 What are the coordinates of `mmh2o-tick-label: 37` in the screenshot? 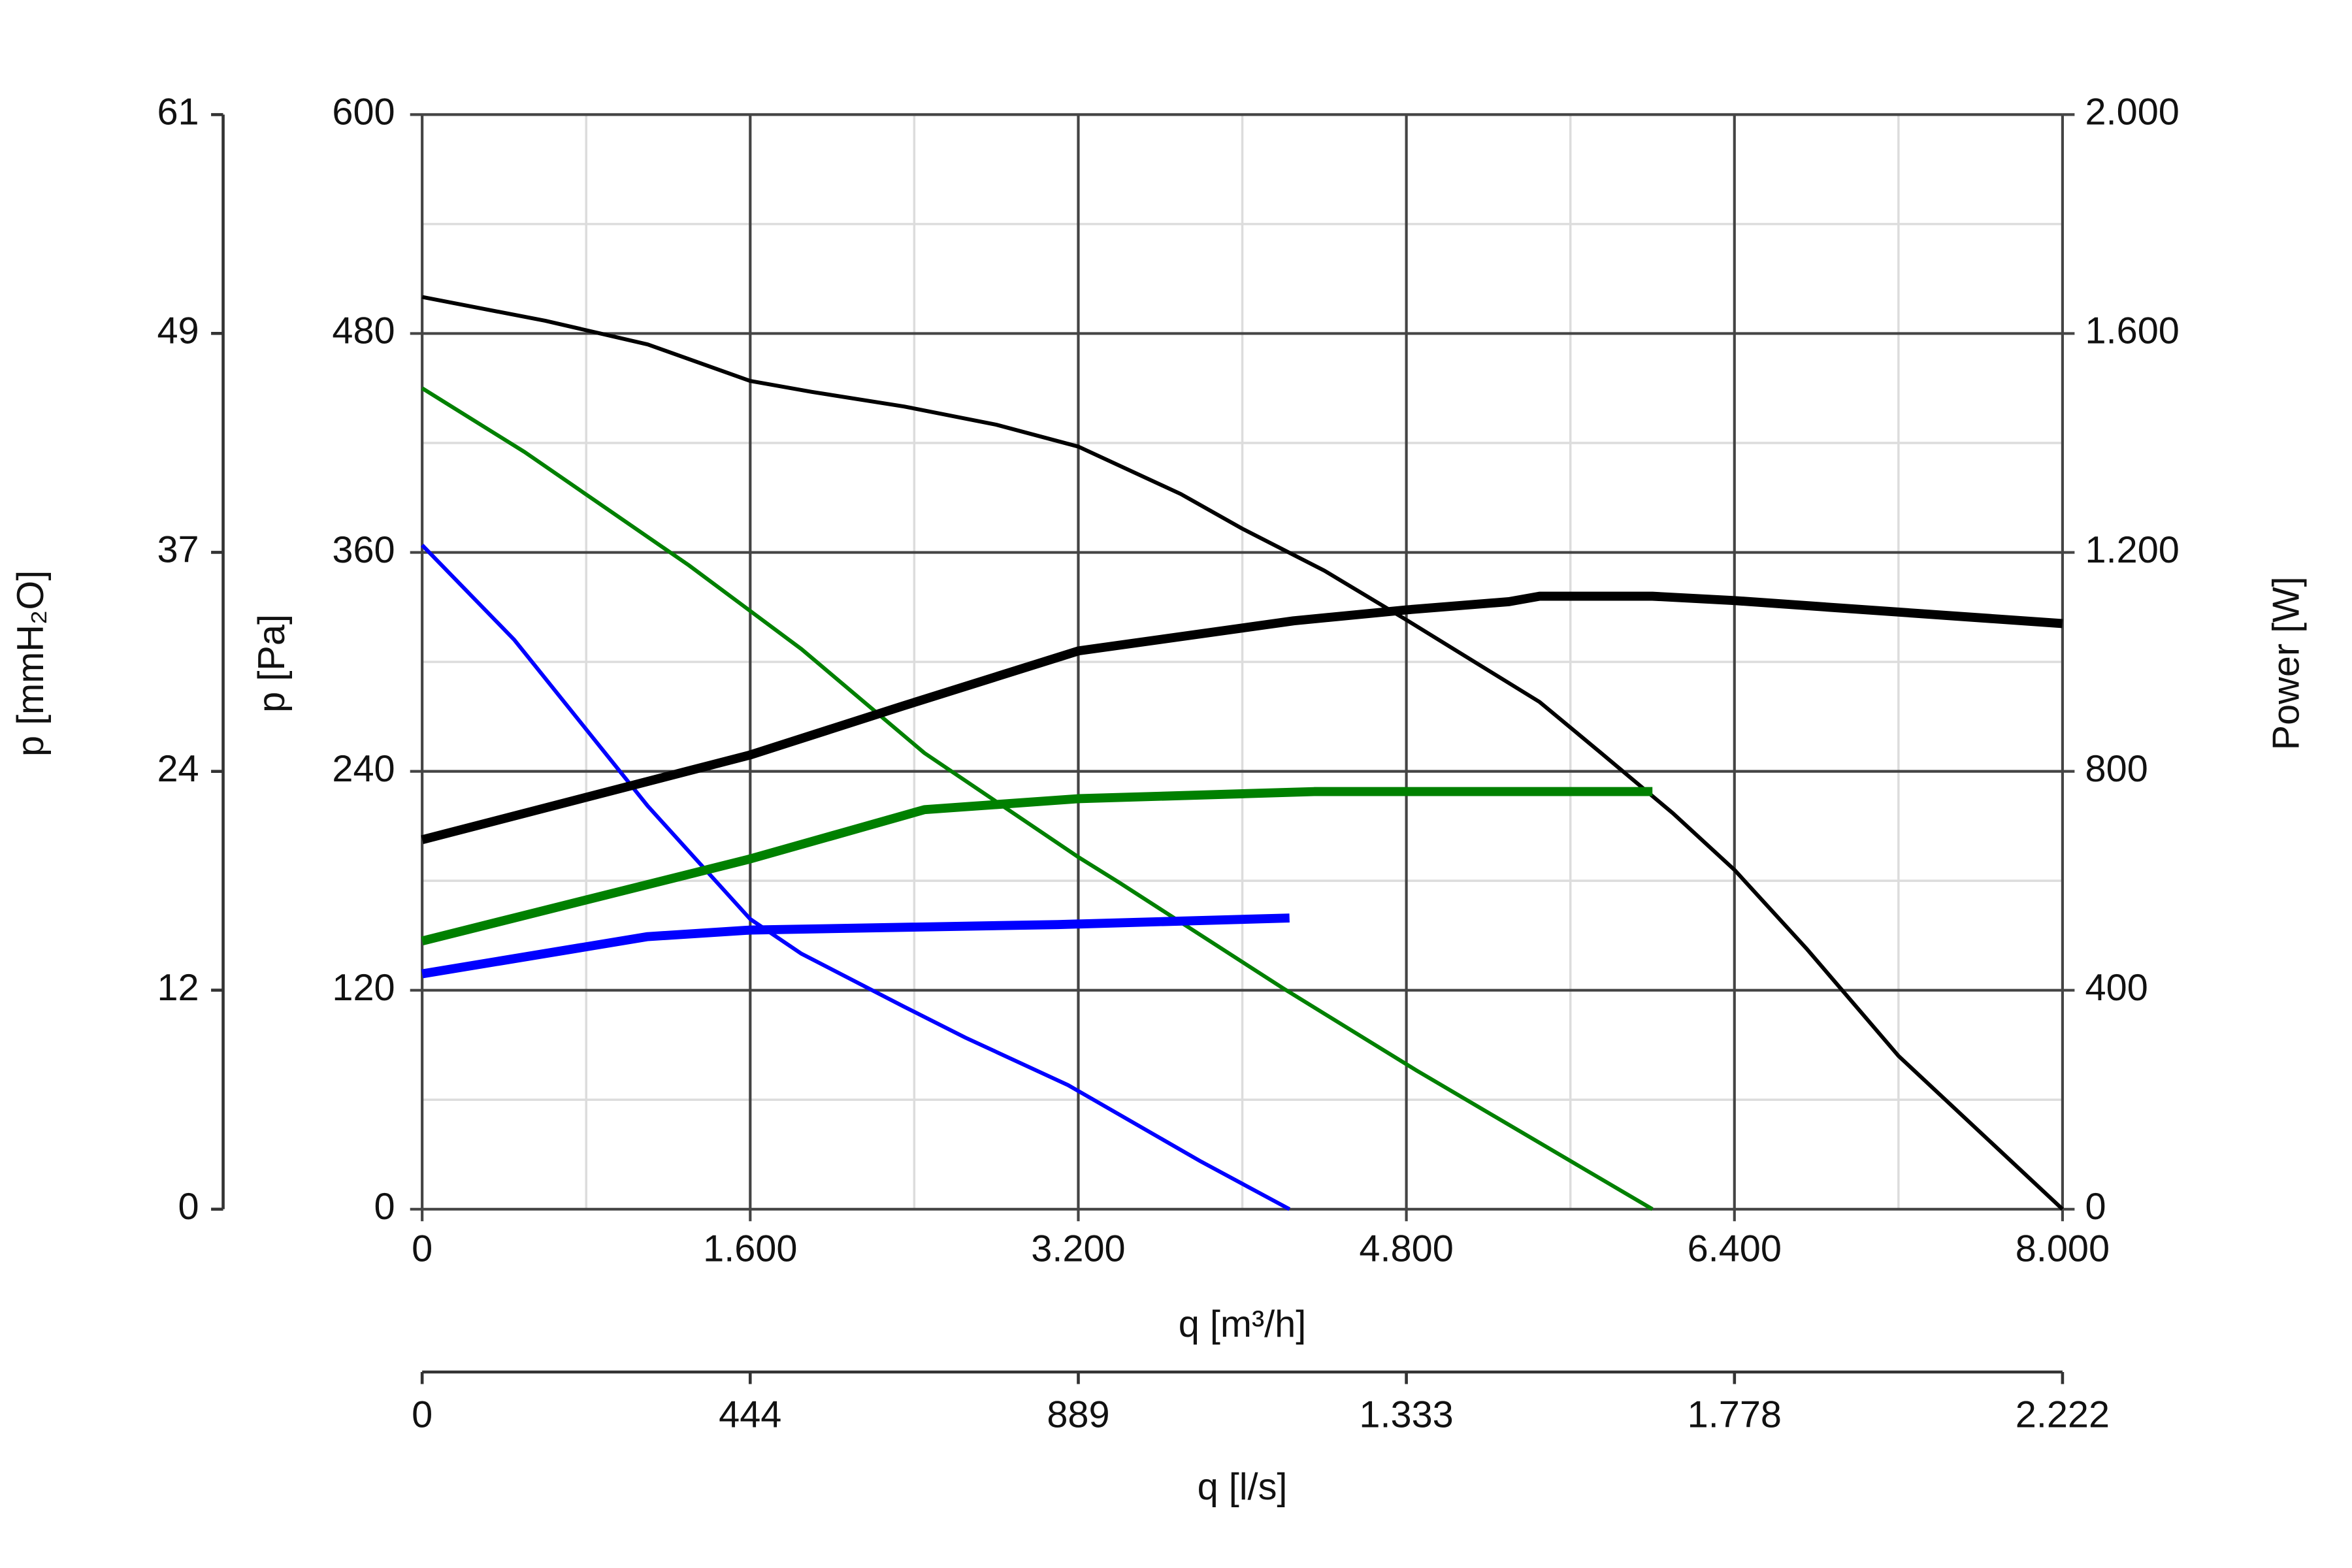 It's located at (178, 550).